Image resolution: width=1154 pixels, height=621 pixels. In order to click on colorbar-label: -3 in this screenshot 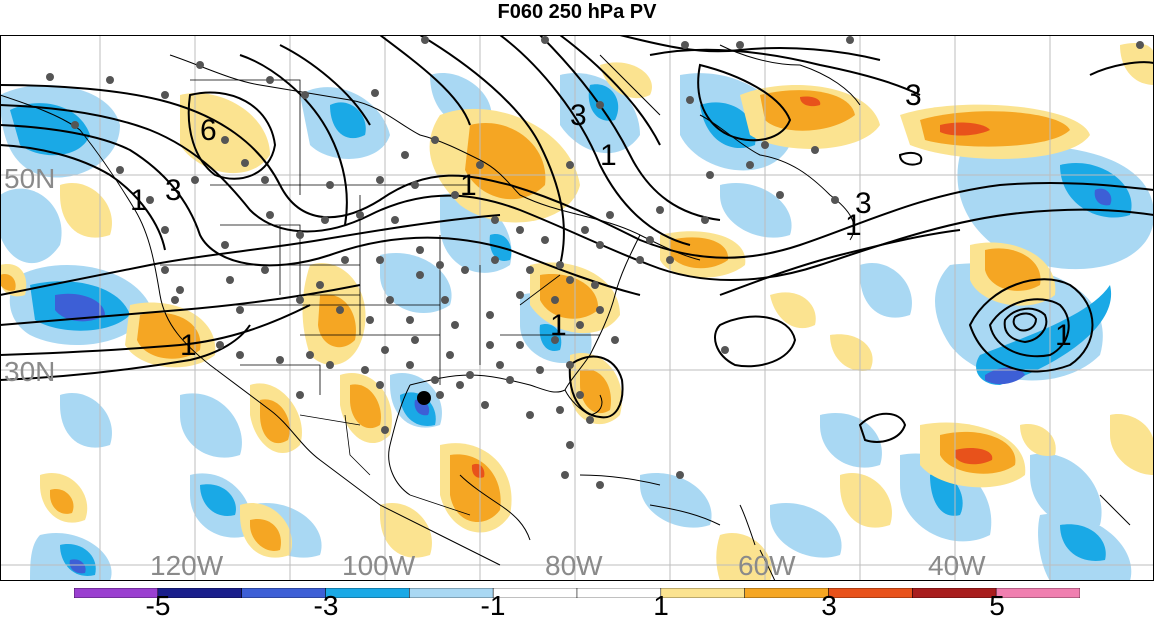, I will do `click(326, 605)`.